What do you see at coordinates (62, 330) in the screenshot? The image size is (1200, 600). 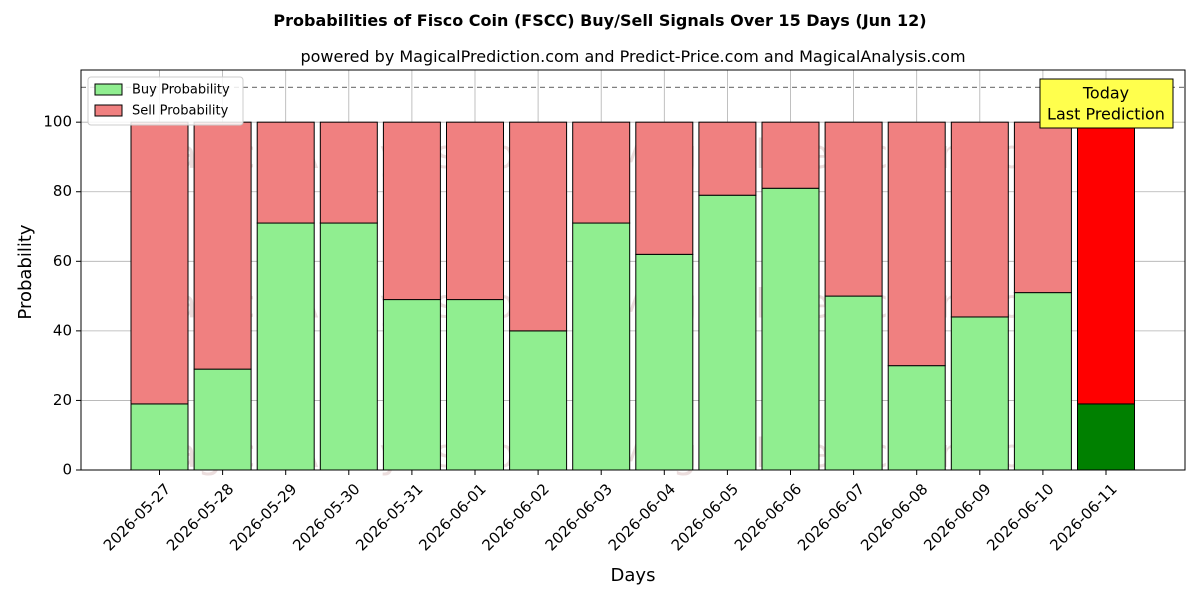 I see `y-tick-label: 40` at bounding box center [62, 330].